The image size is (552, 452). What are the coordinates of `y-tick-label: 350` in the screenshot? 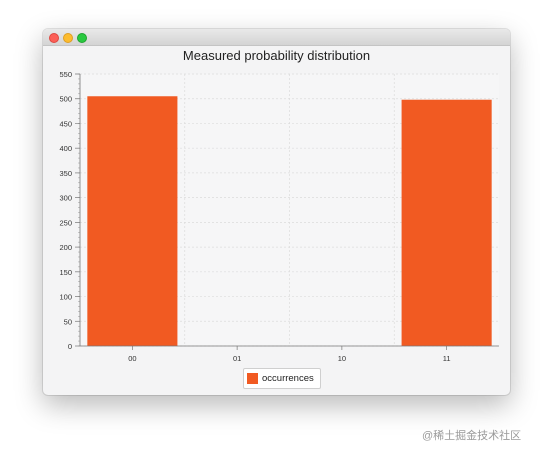 It's located at (65, 173).